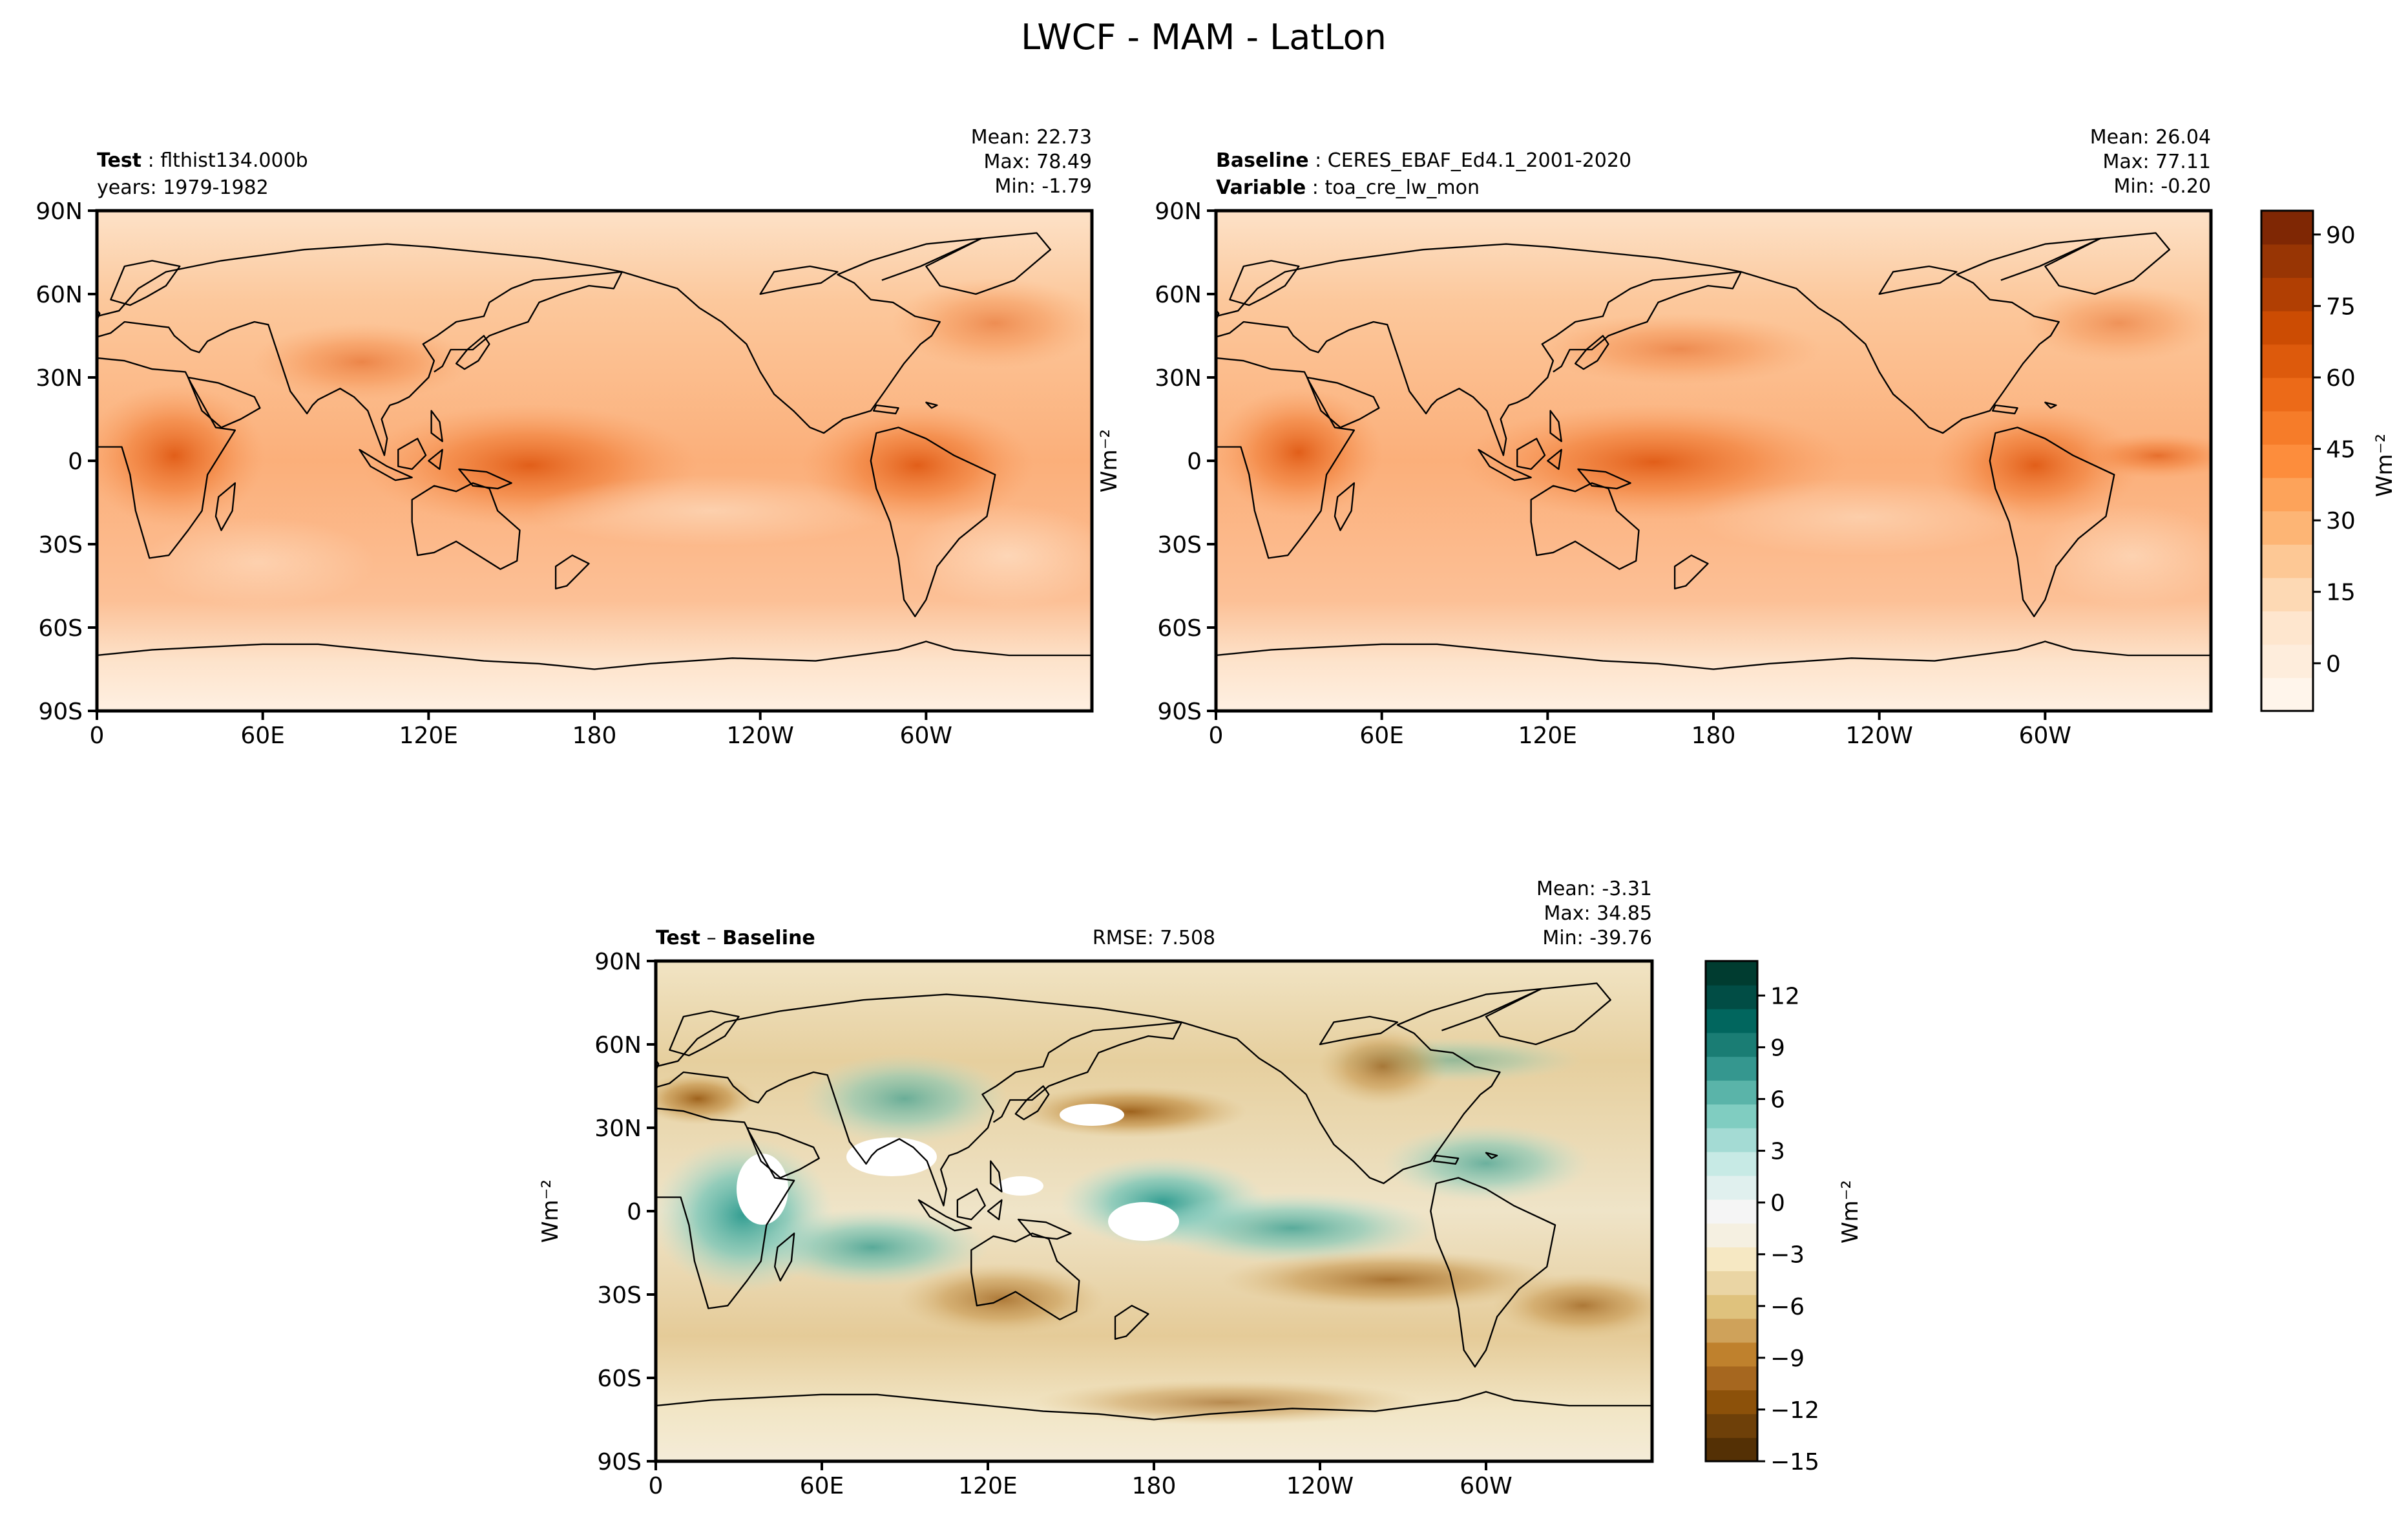  I want to click on difference-label: Test – Baseline, so click(735, 938).